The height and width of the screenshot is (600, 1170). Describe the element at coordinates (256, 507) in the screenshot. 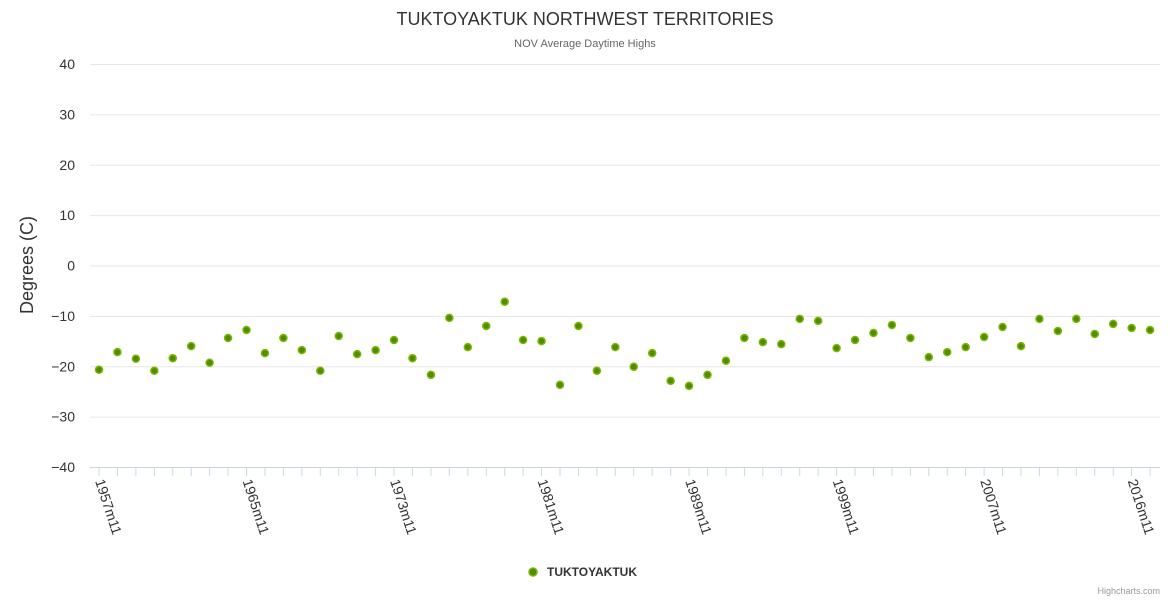

I see `x-tick-label: 1965m11` at that location.